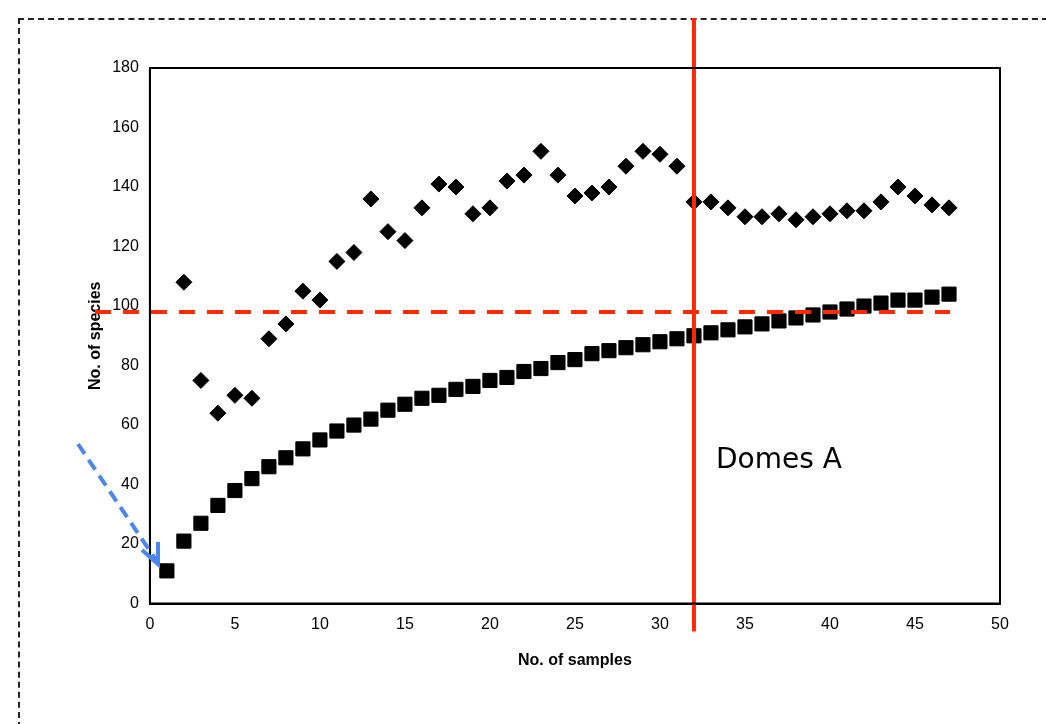  Describe the element at coordinates (150, 623) in the screenshot. I see `x-tick-label: 0` at that location.